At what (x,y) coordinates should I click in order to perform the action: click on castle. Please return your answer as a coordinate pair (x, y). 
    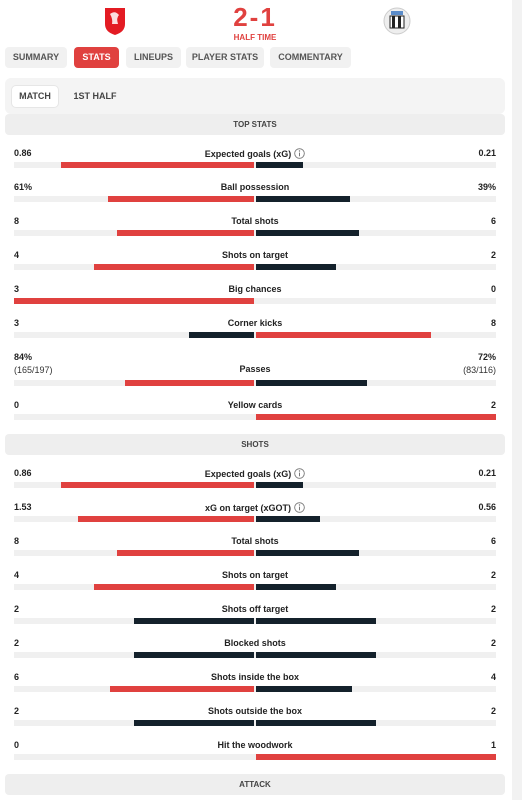
    Looking at the image, I should click on (397, 13).